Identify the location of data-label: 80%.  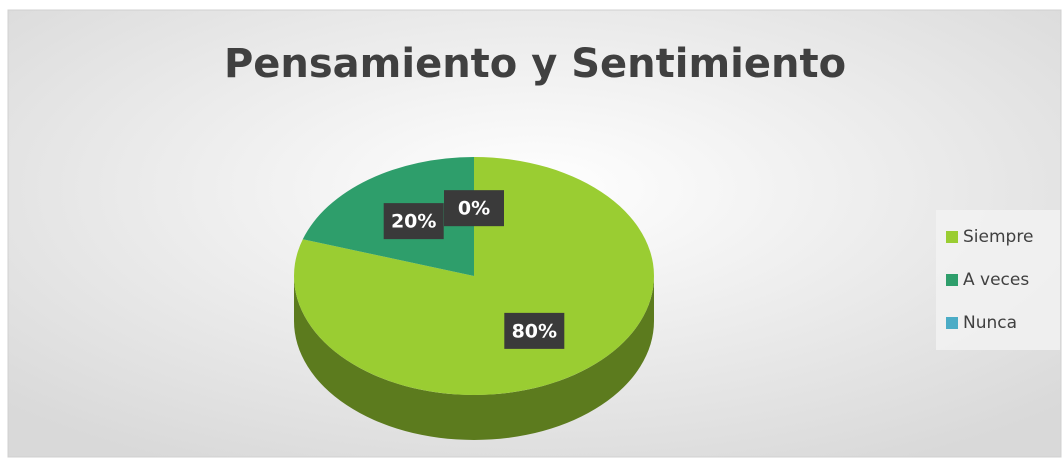
(534, 331).